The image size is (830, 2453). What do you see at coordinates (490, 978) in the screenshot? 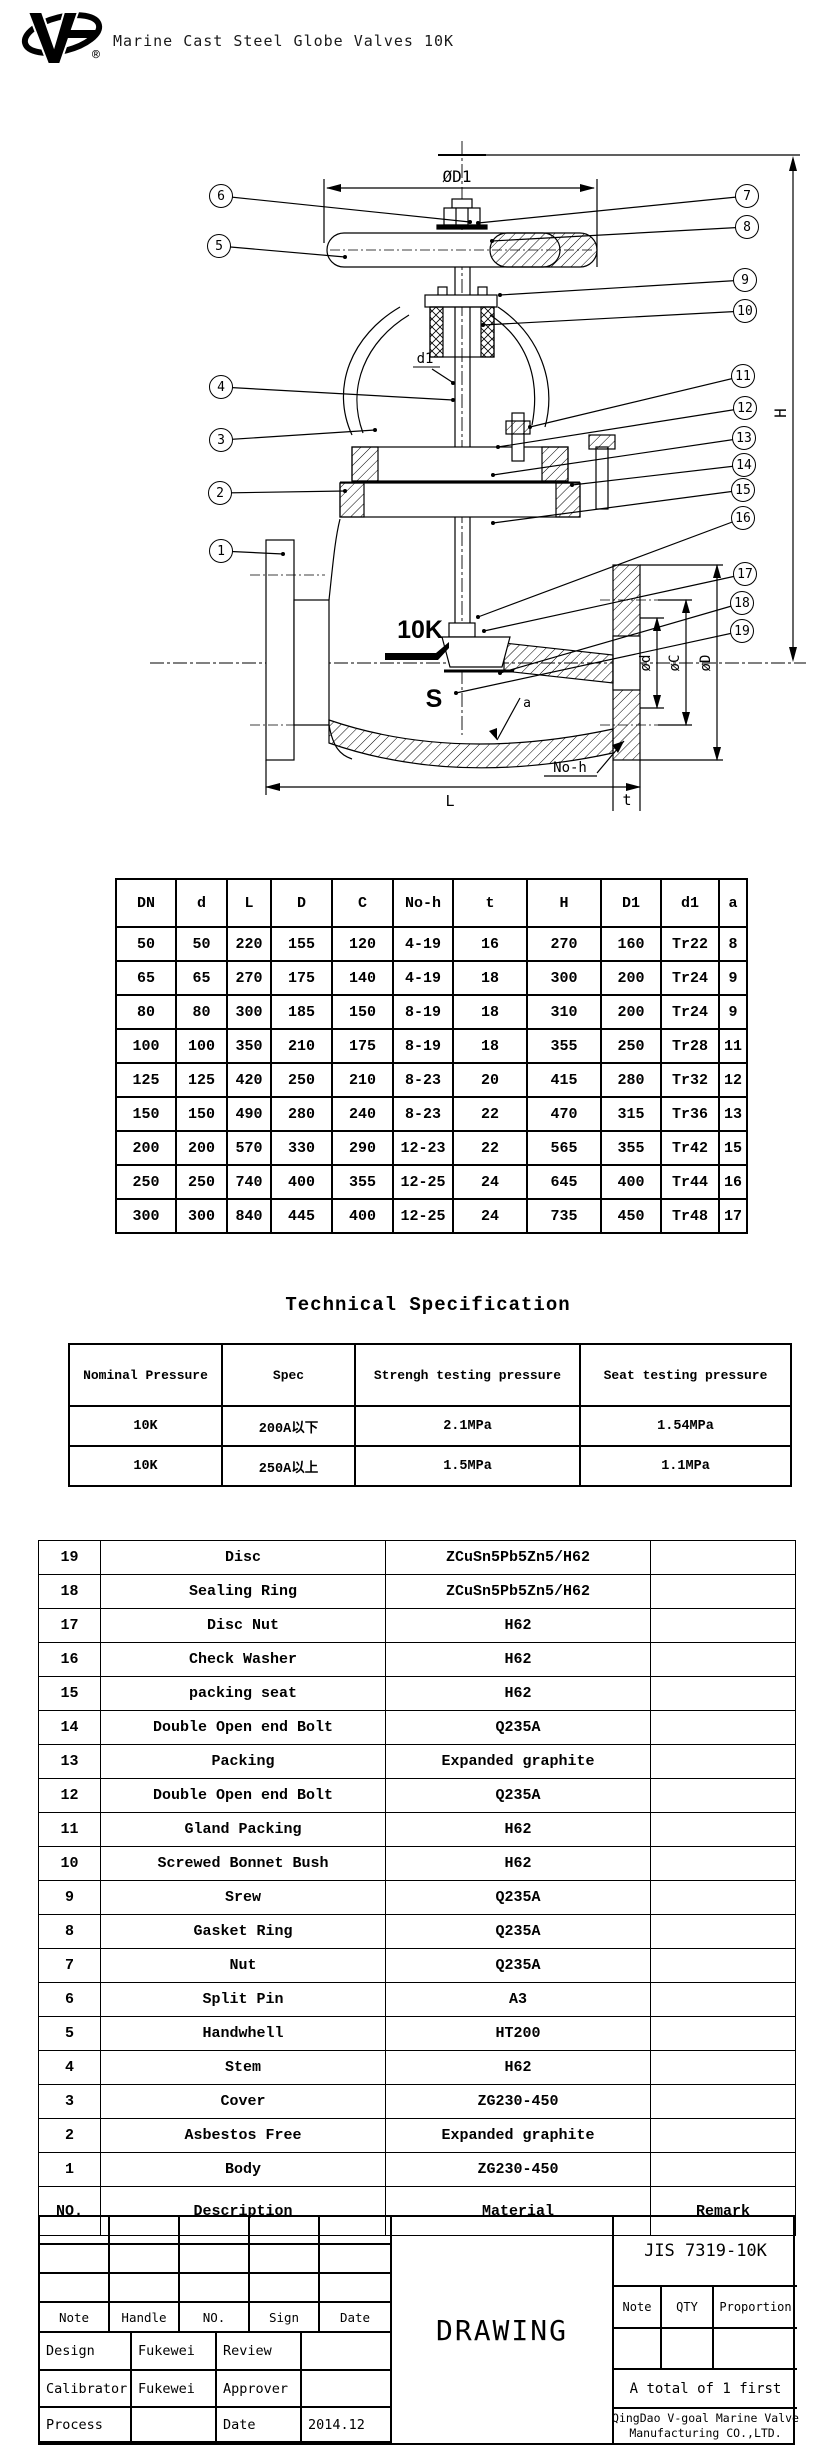
I see `cell: 18` at bounding box center [490, 978].